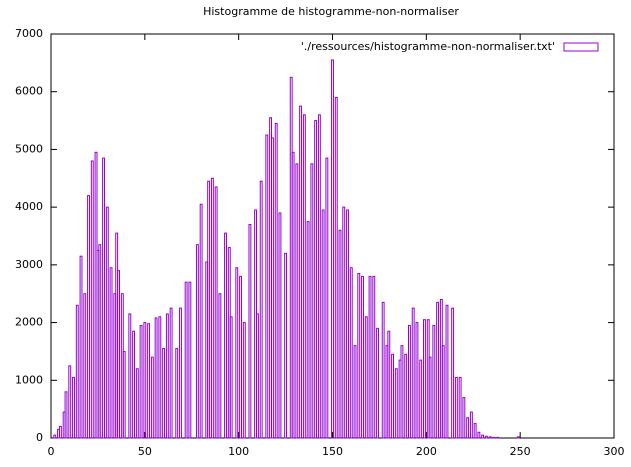 Image resolution: width=631 pixels, height=467 pixels. Describe the element at coordinates (426, 451) in the screenshot. I see `x-tick-label: 200` at that location.